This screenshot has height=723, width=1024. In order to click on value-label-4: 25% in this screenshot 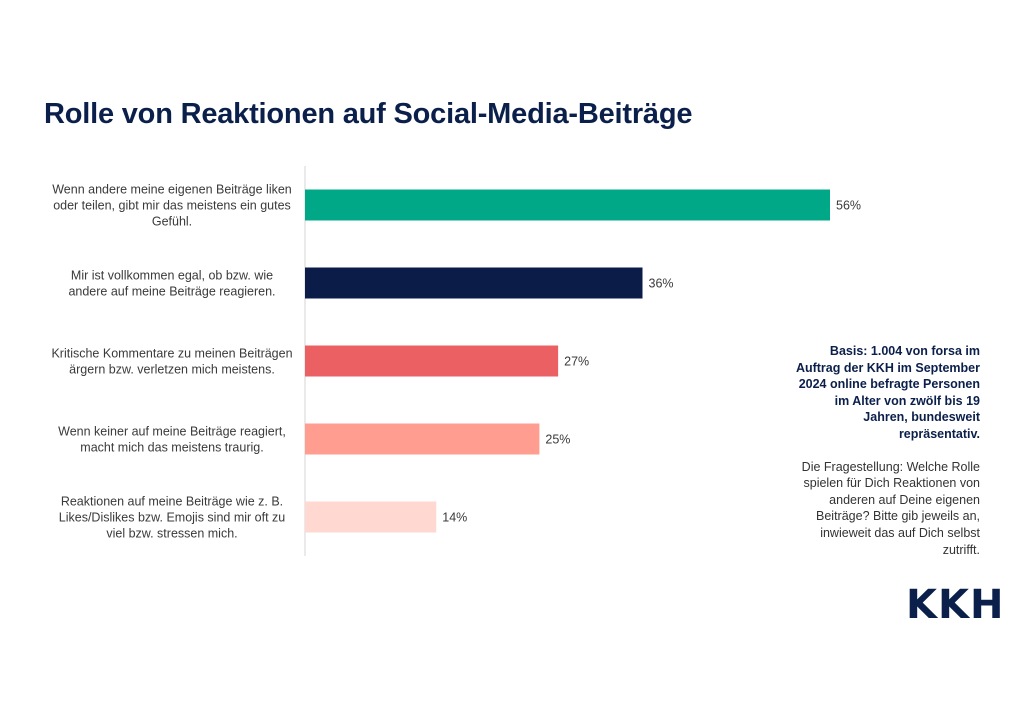, I will do `click(557, 440)`.